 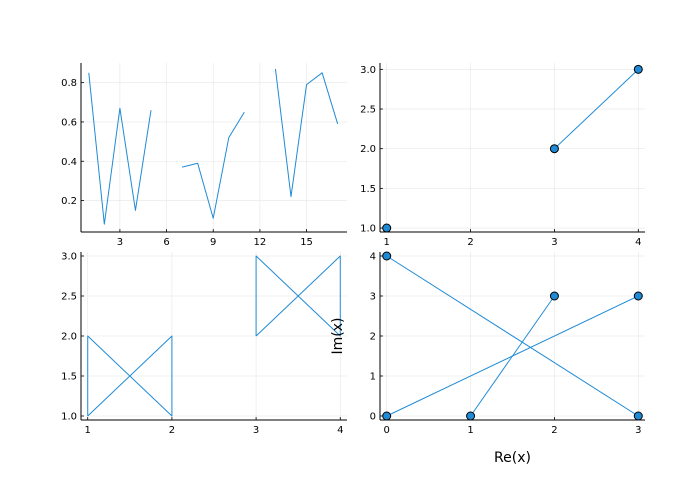 I want to click on y-tick-label: 4, so click(x=373, y=257).